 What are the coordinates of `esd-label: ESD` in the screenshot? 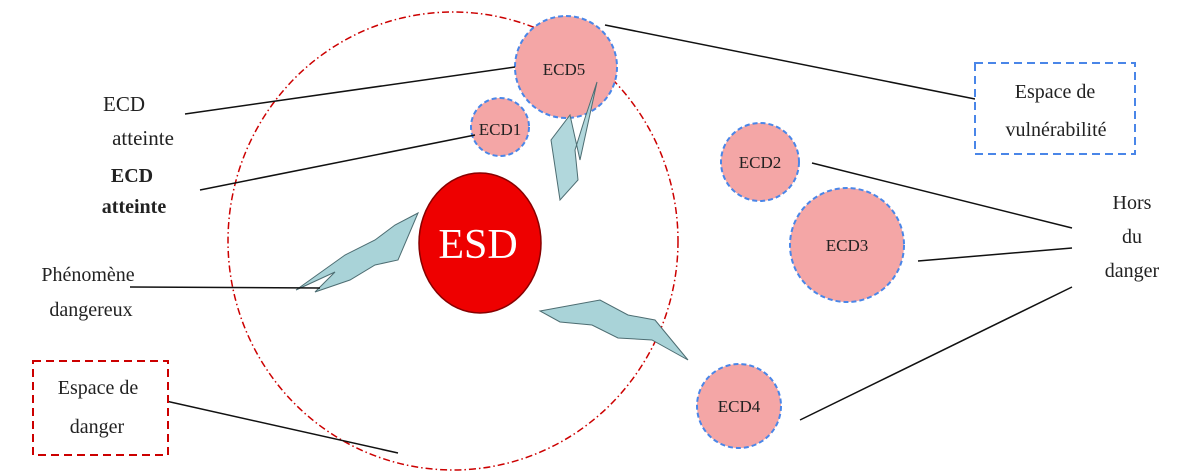 It's located at (477, 245).